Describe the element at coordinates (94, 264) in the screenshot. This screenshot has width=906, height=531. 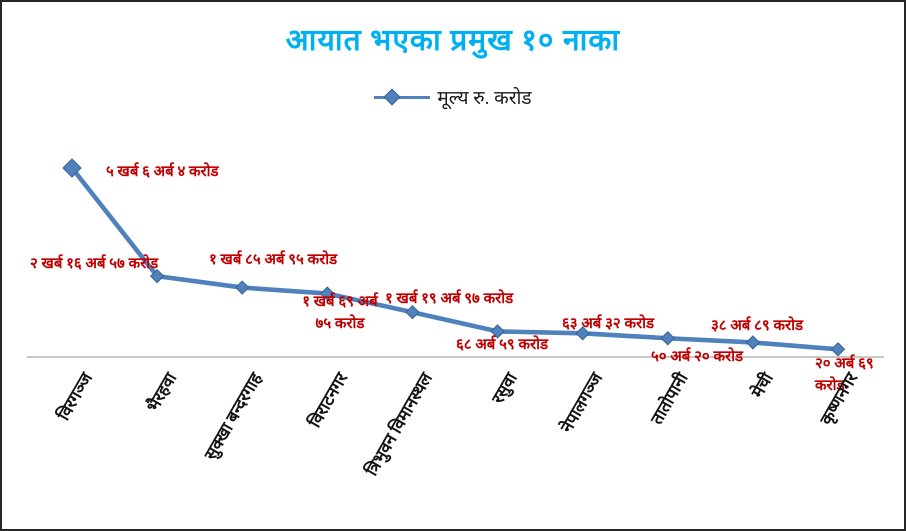
I see `data-label: २ खर्ब १६ अर्ब ५७ करोड` at that location.